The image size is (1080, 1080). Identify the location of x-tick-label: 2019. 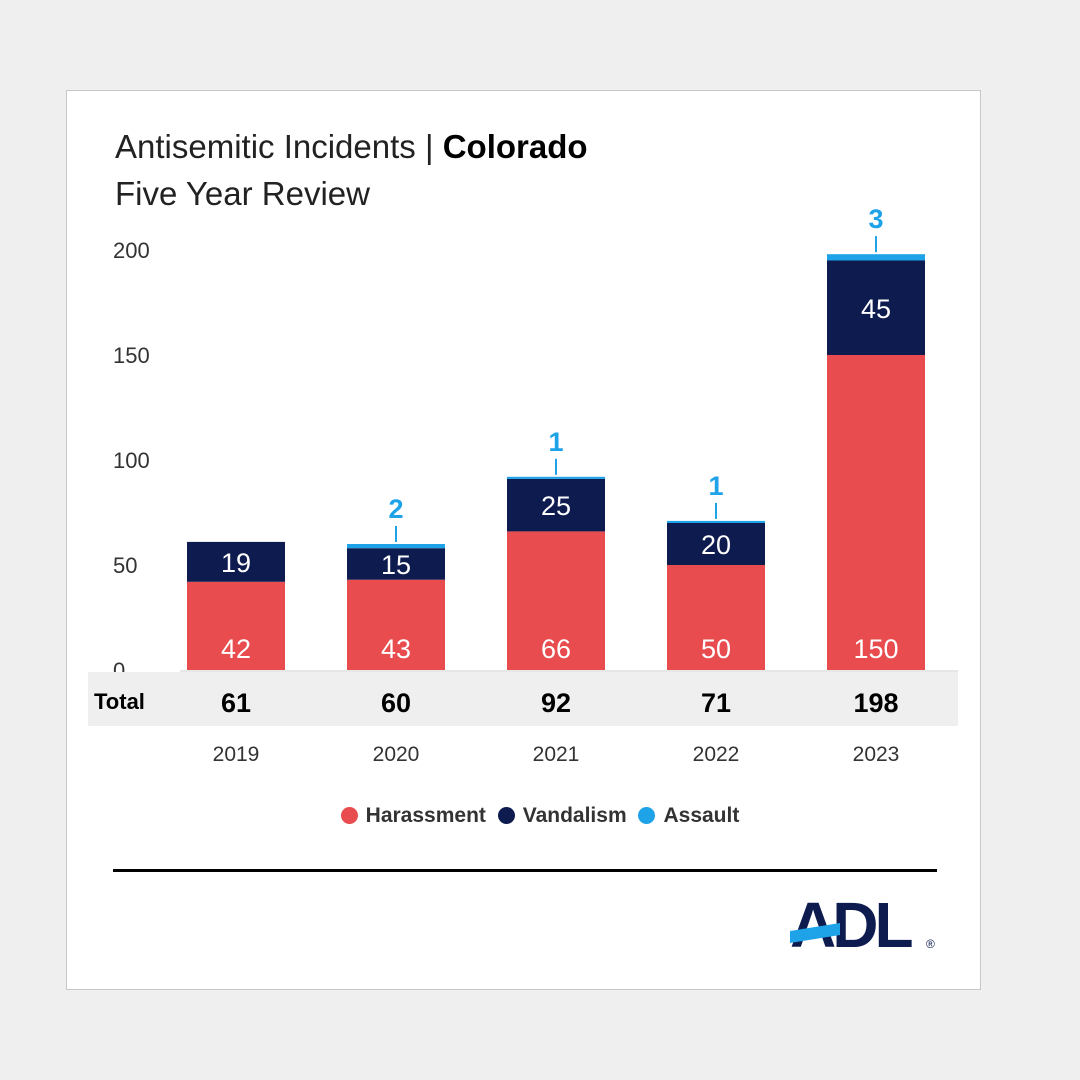
(236, 754).